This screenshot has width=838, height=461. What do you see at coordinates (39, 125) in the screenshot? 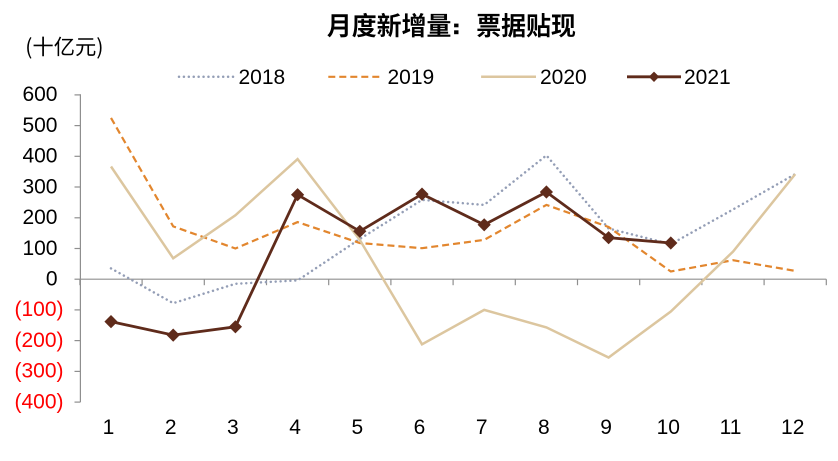
I see `svg-text: 500` at bounding box center [39, 125].